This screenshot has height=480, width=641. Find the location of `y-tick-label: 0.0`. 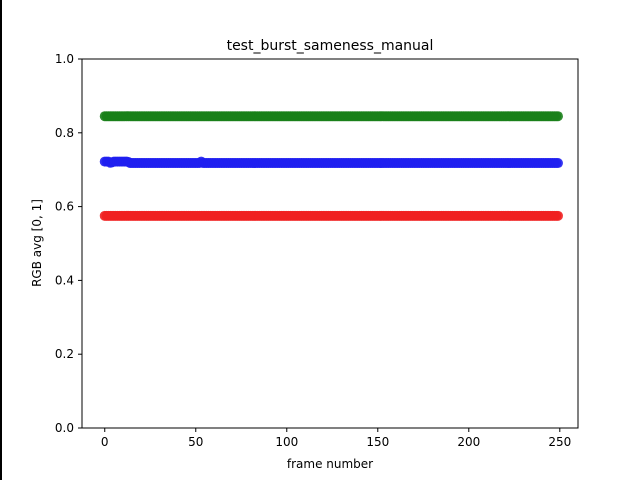

y-tick-label: 0.0 is located at coordinates (64, 428).